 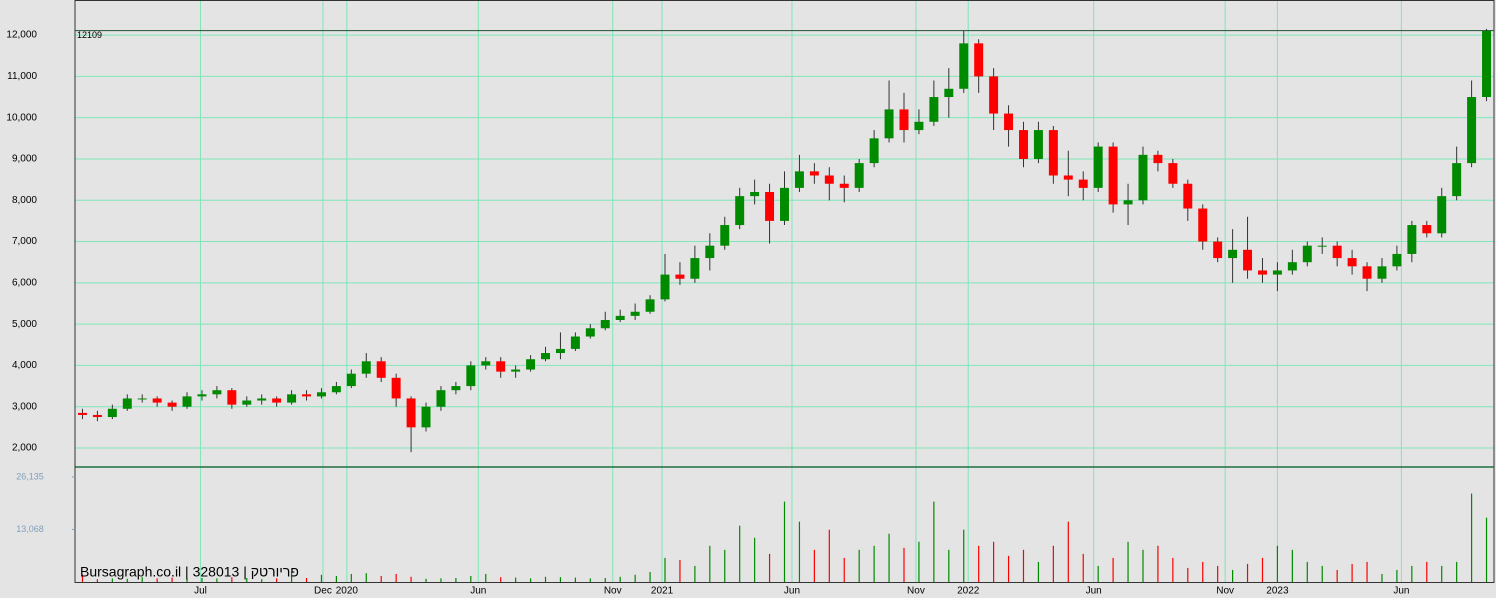 I want to click on x-tick-label: Jun, so click(x=1401, y=591).